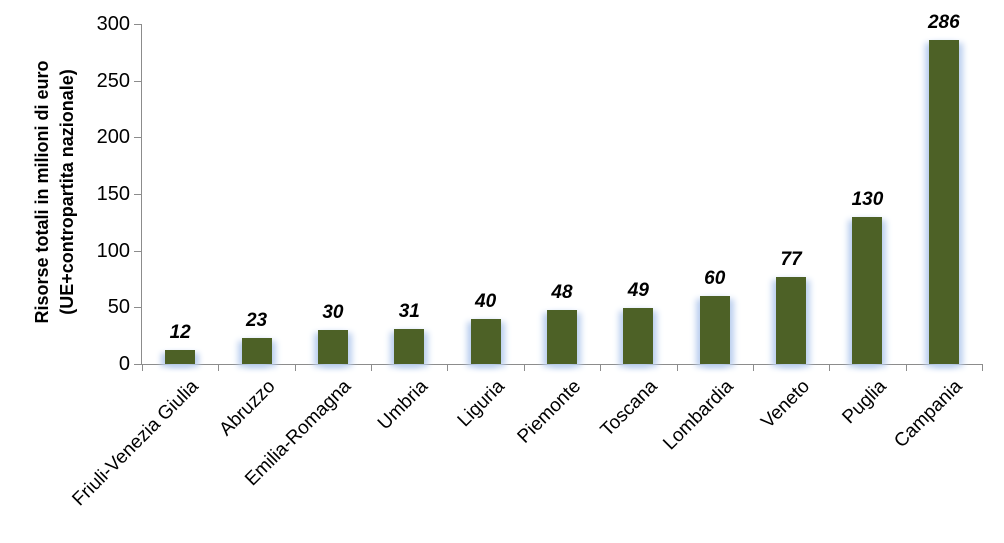 The height and width of the screenshot is (543, 1004). What do you see at coordinates (113, 80) in the screenshot?
I see `y-axis-tick-label: 250` at bounding box center [113, 80].